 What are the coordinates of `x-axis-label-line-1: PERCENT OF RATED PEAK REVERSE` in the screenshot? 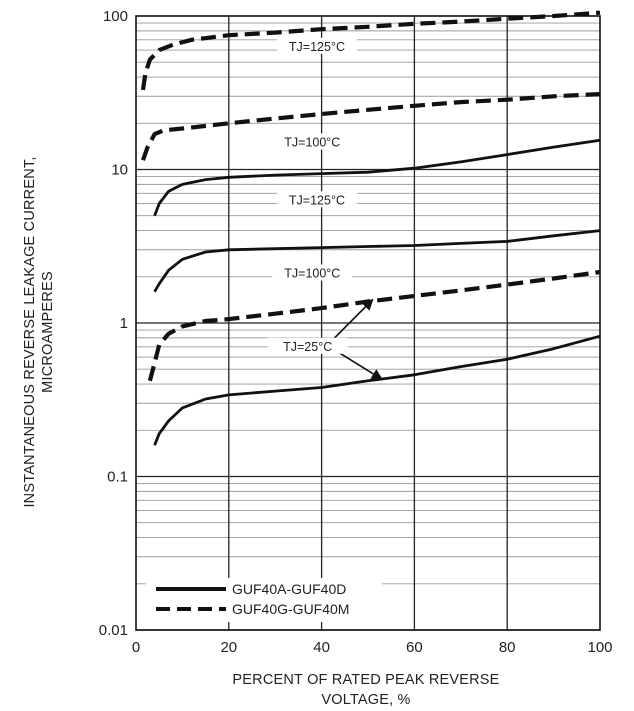 It's located at (365, 680).